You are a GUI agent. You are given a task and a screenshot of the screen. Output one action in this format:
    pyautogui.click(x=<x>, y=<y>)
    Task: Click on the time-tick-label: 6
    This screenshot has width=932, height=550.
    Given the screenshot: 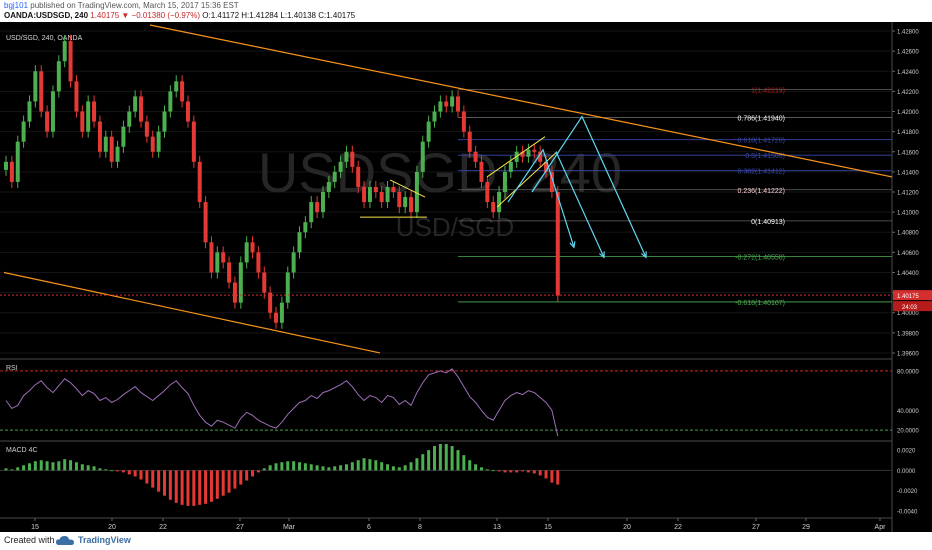 What is the action you would take?
    pyautogui.click(x=369, y=527)
    